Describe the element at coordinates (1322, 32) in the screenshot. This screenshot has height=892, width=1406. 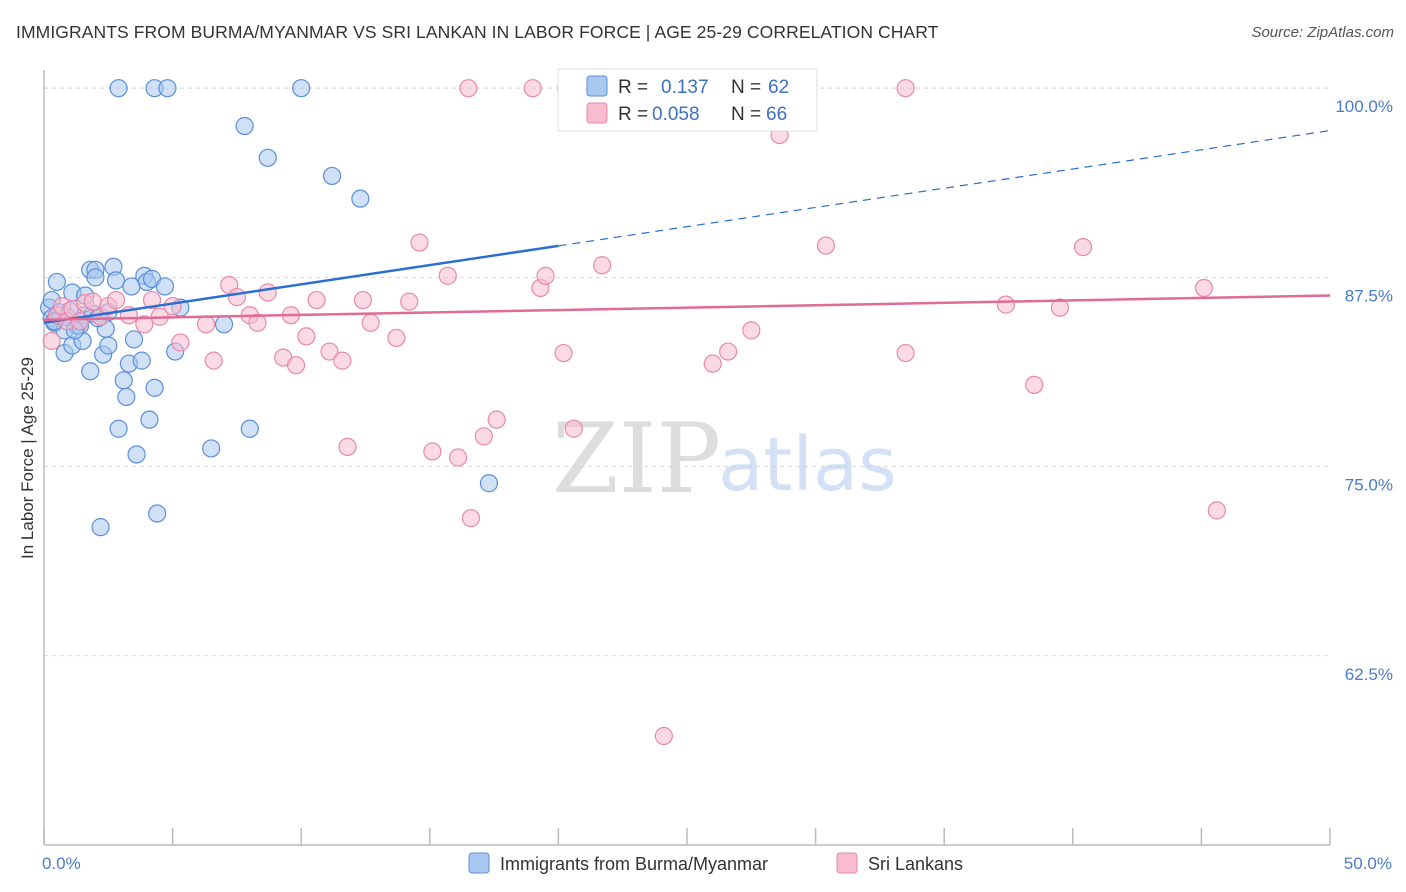
I see `source-label: Source: ZipAtlas.com` at that location.